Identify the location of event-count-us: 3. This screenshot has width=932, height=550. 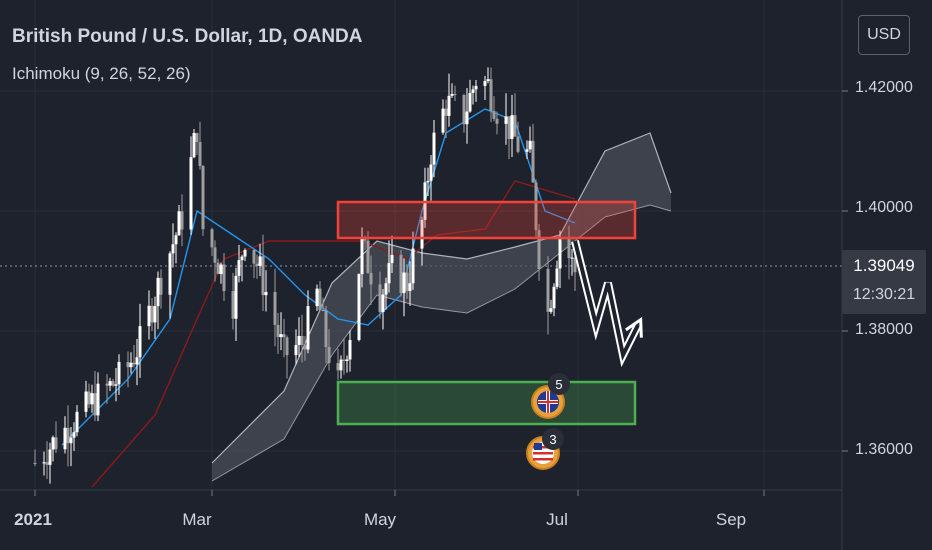
(553, 439).